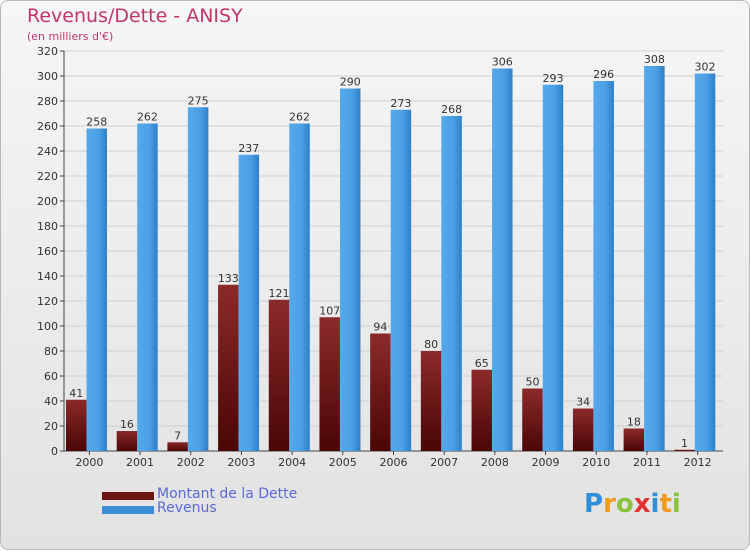  I want to click on y-tick-label: 0, so click(54, 451).